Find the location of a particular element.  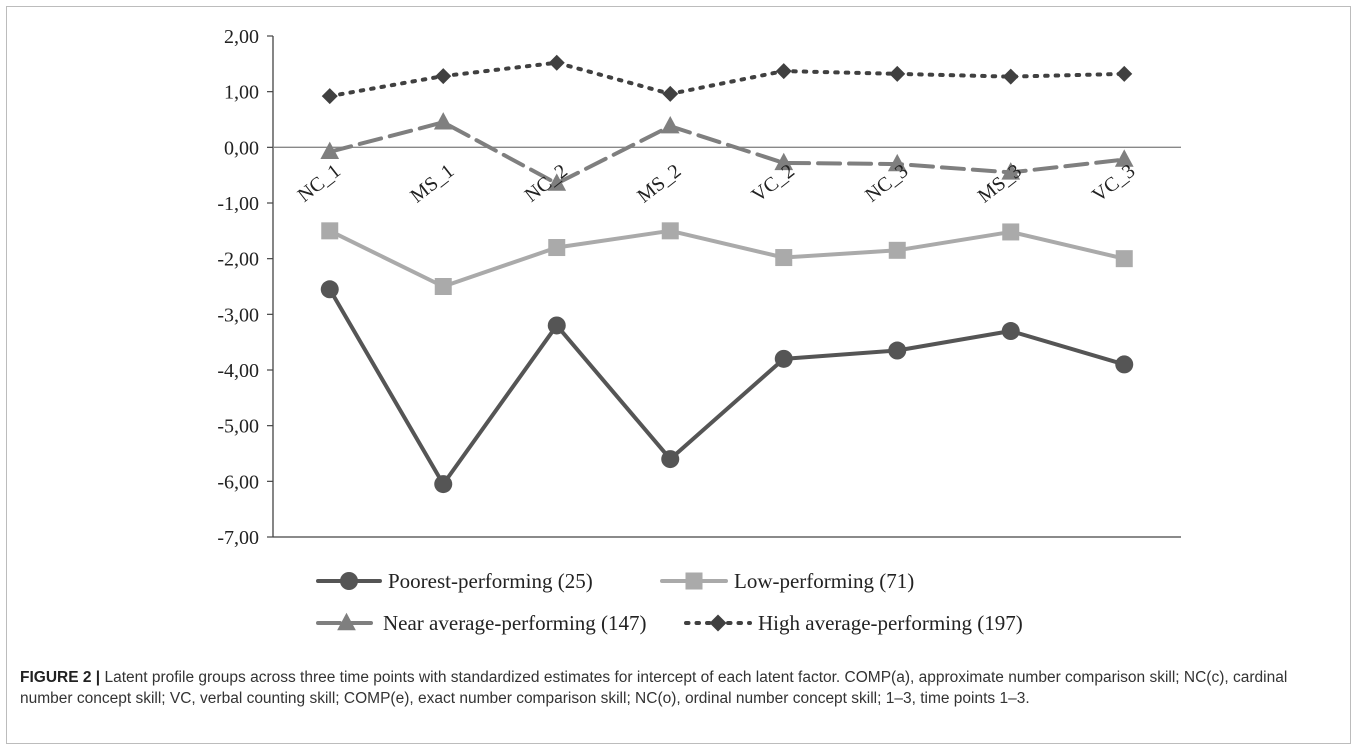

y-tick-label: -6,00 is located at coordinates (238, 482).